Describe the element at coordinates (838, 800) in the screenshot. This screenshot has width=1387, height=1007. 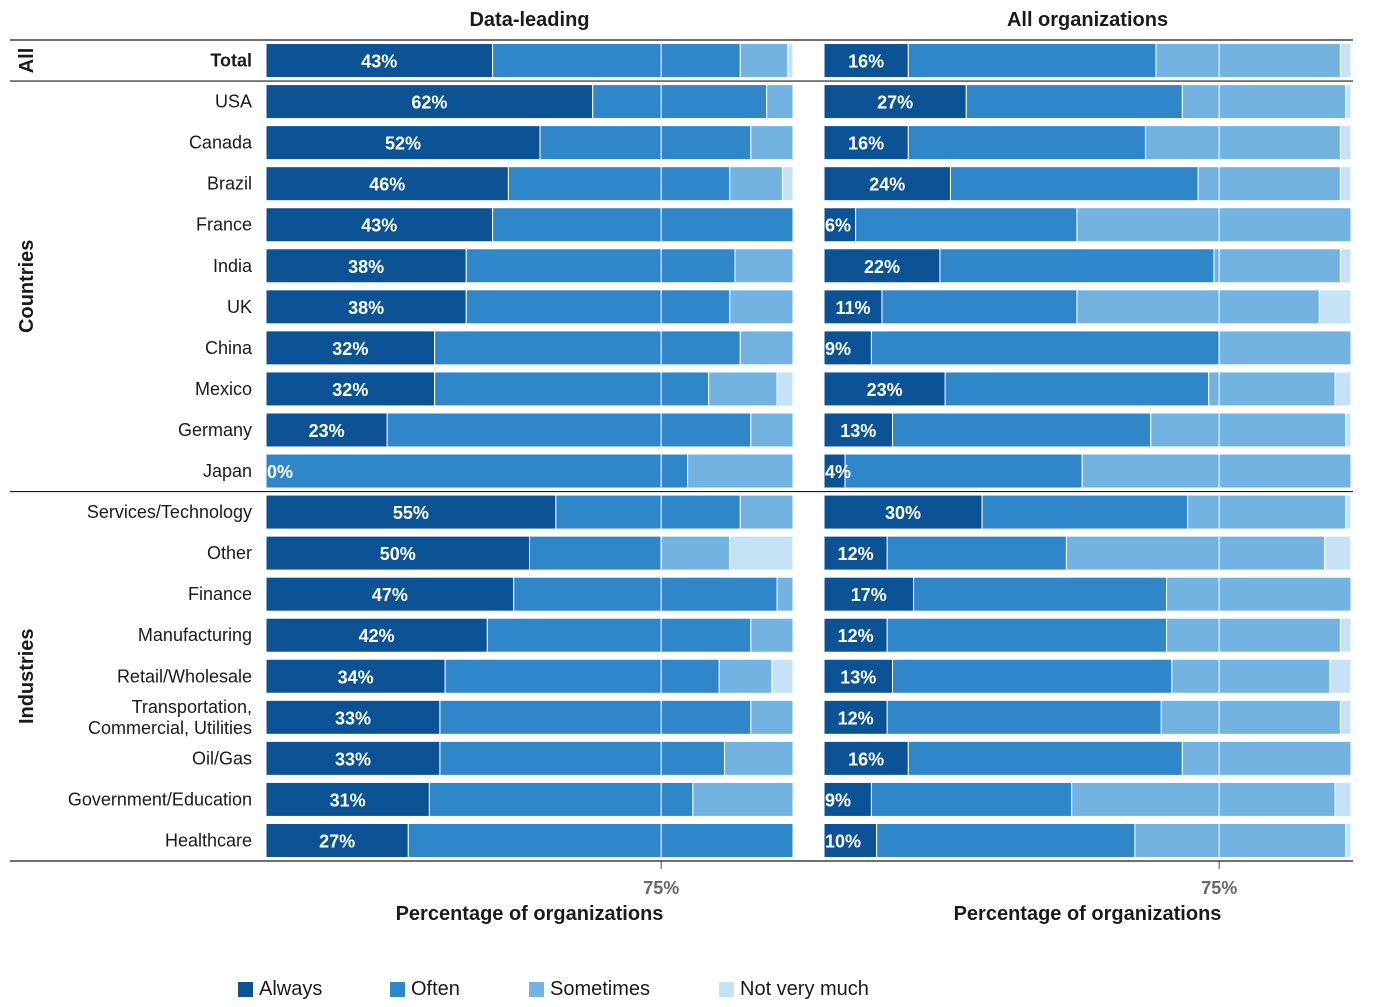
I see `data-label-all-organizations-government-education: 9%` at that location.